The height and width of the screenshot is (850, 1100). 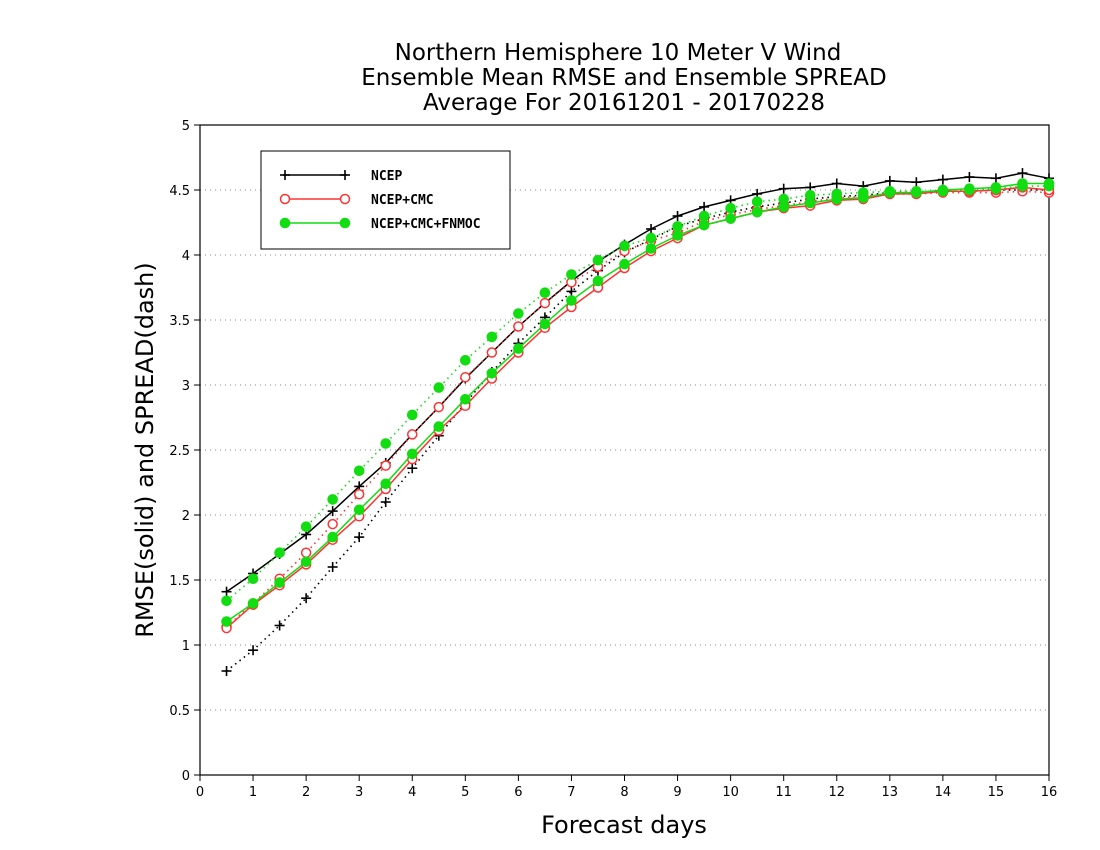 What do you see at coordinates (386, 176) in the screenshot?
I see `legend-label: NCEP` at bounding box center [386, 176].